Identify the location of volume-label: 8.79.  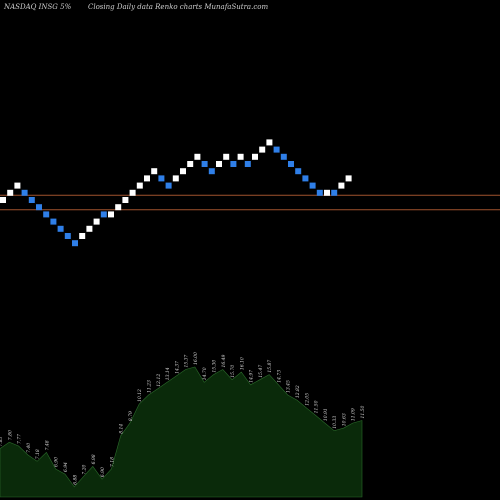
(131, 416).